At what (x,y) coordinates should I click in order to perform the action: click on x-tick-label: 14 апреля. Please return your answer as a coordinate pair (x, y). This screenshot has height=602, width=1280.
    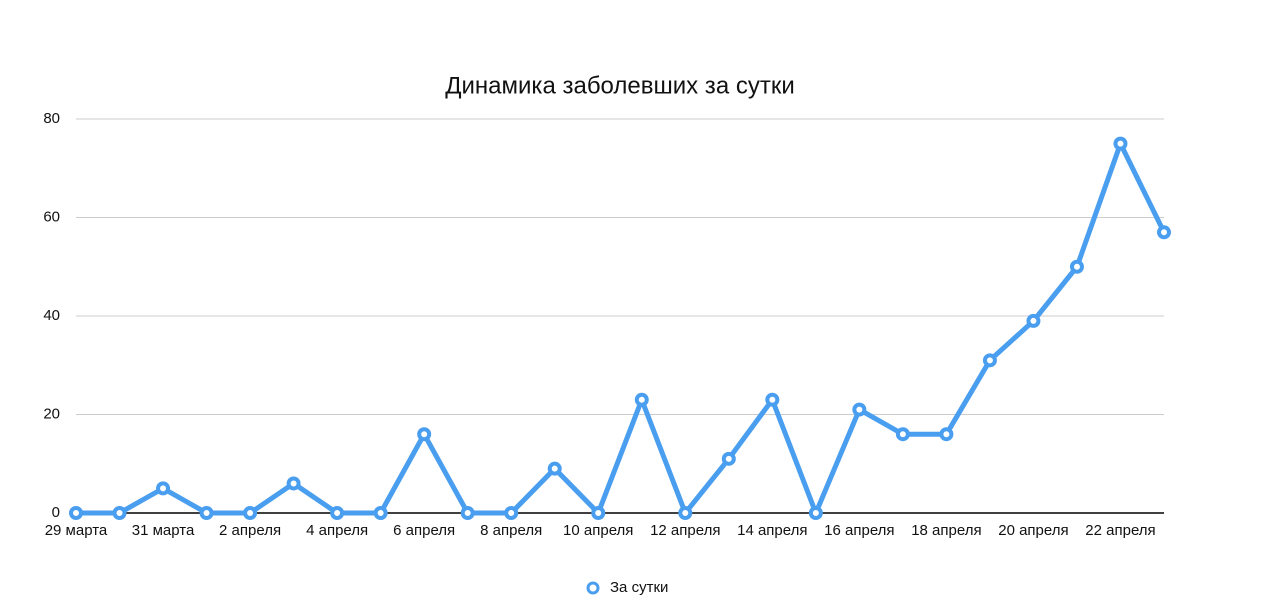
    Looking at the image, I should click on (772, 530).